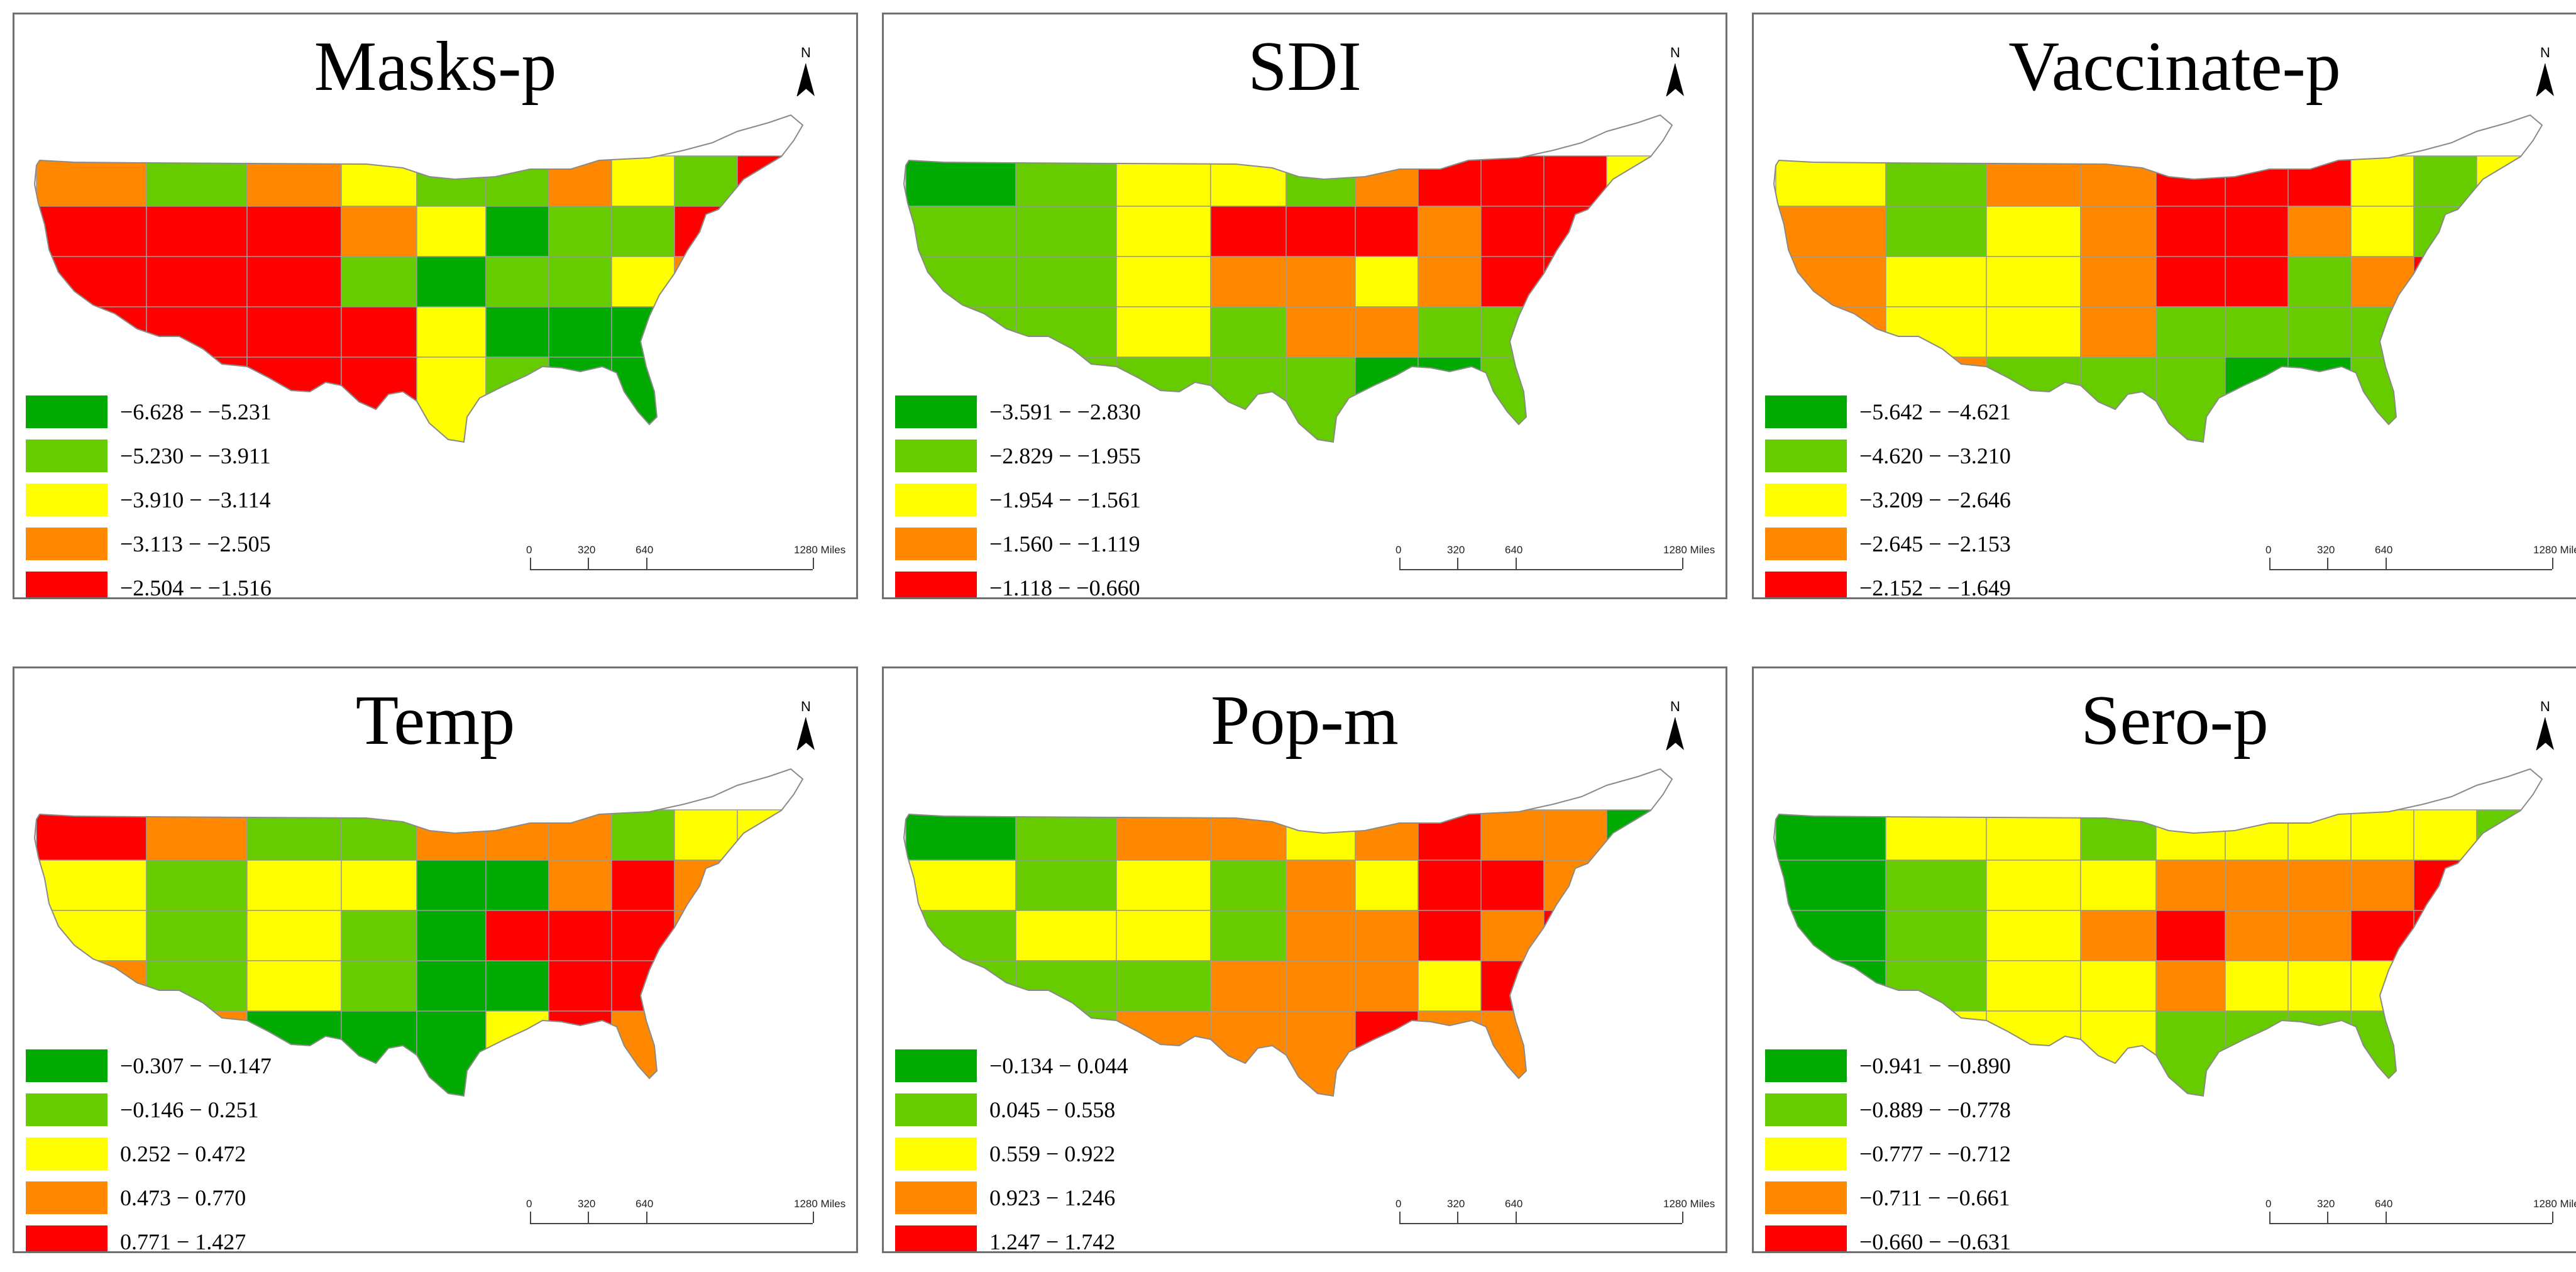  What do you see at coordinates (1935, 1197) in the screenshot?
I see `legend-range-label: −0.711 − −0.661` at bounding box center [1935, 1197].